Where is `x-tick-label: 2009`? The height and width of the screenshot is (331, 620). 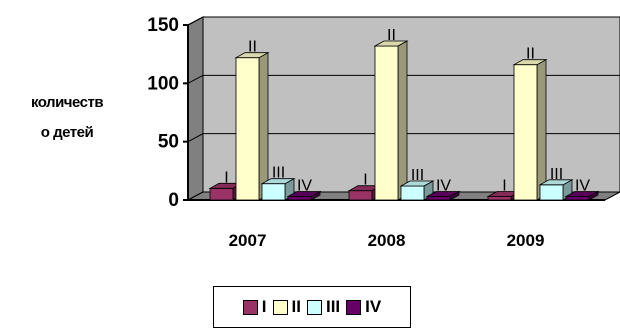 x-tick-label: 2009 is located at coordinates (526, 240).